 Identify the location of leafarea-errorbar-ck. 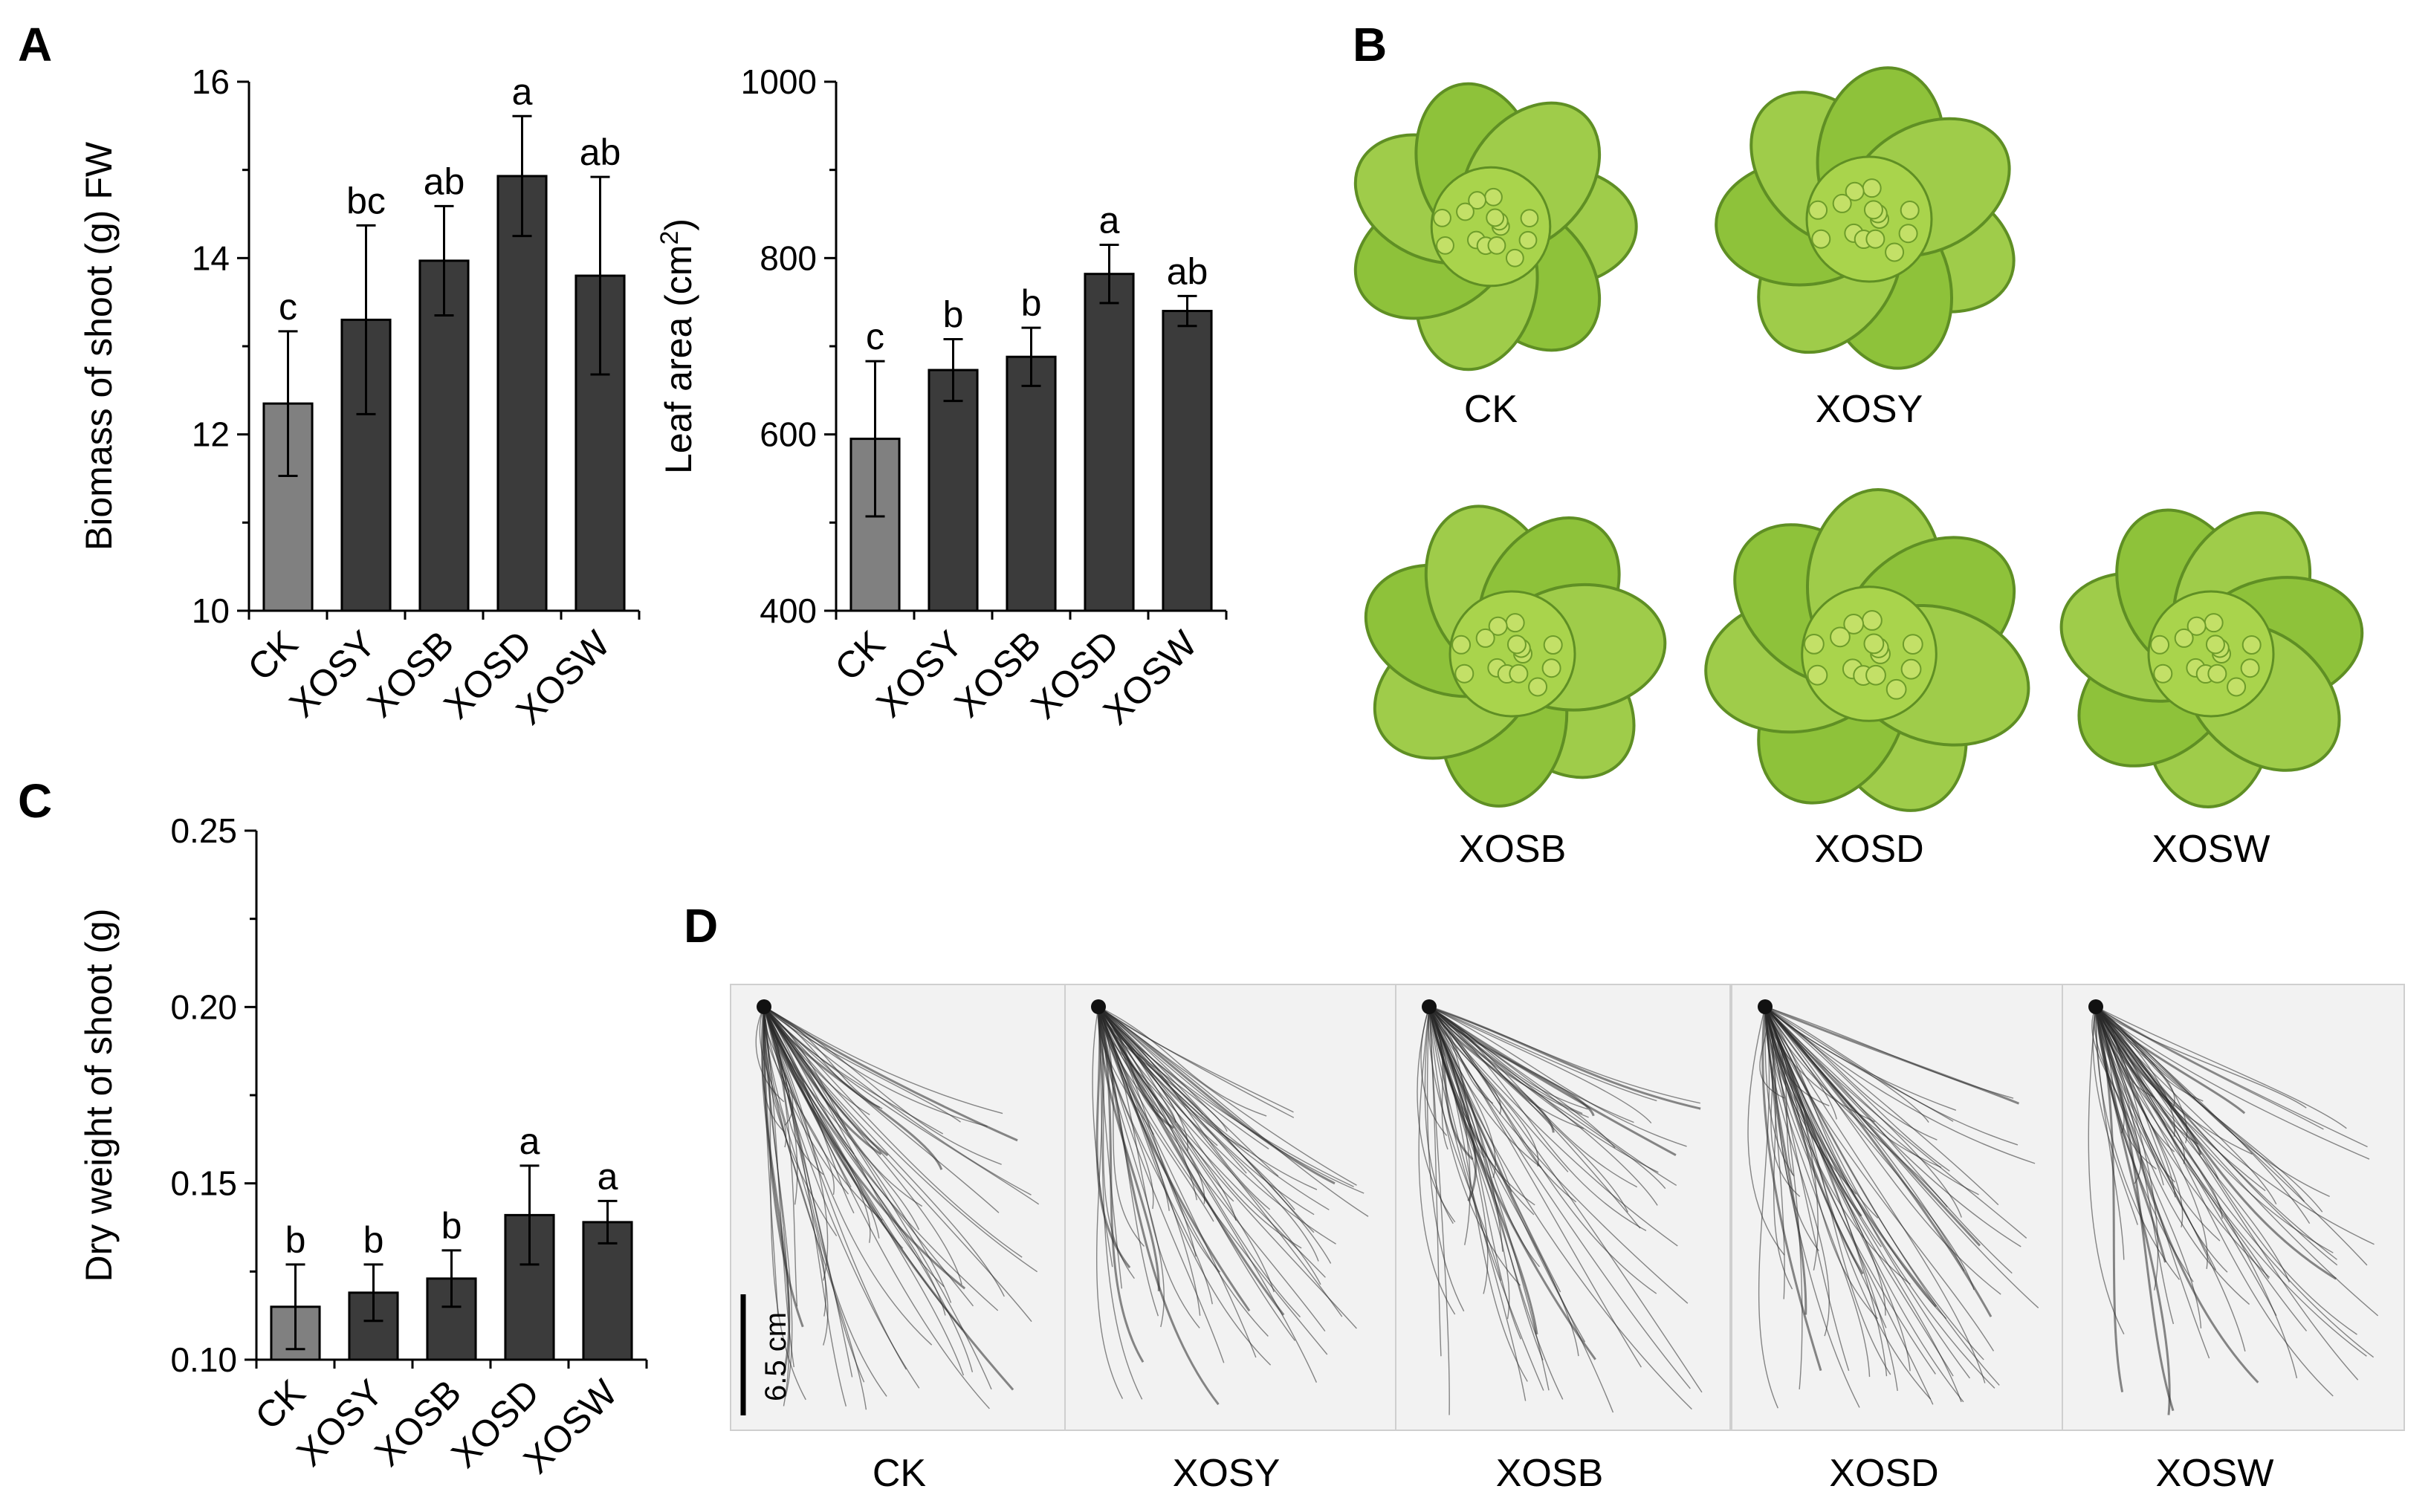
(875, 439).